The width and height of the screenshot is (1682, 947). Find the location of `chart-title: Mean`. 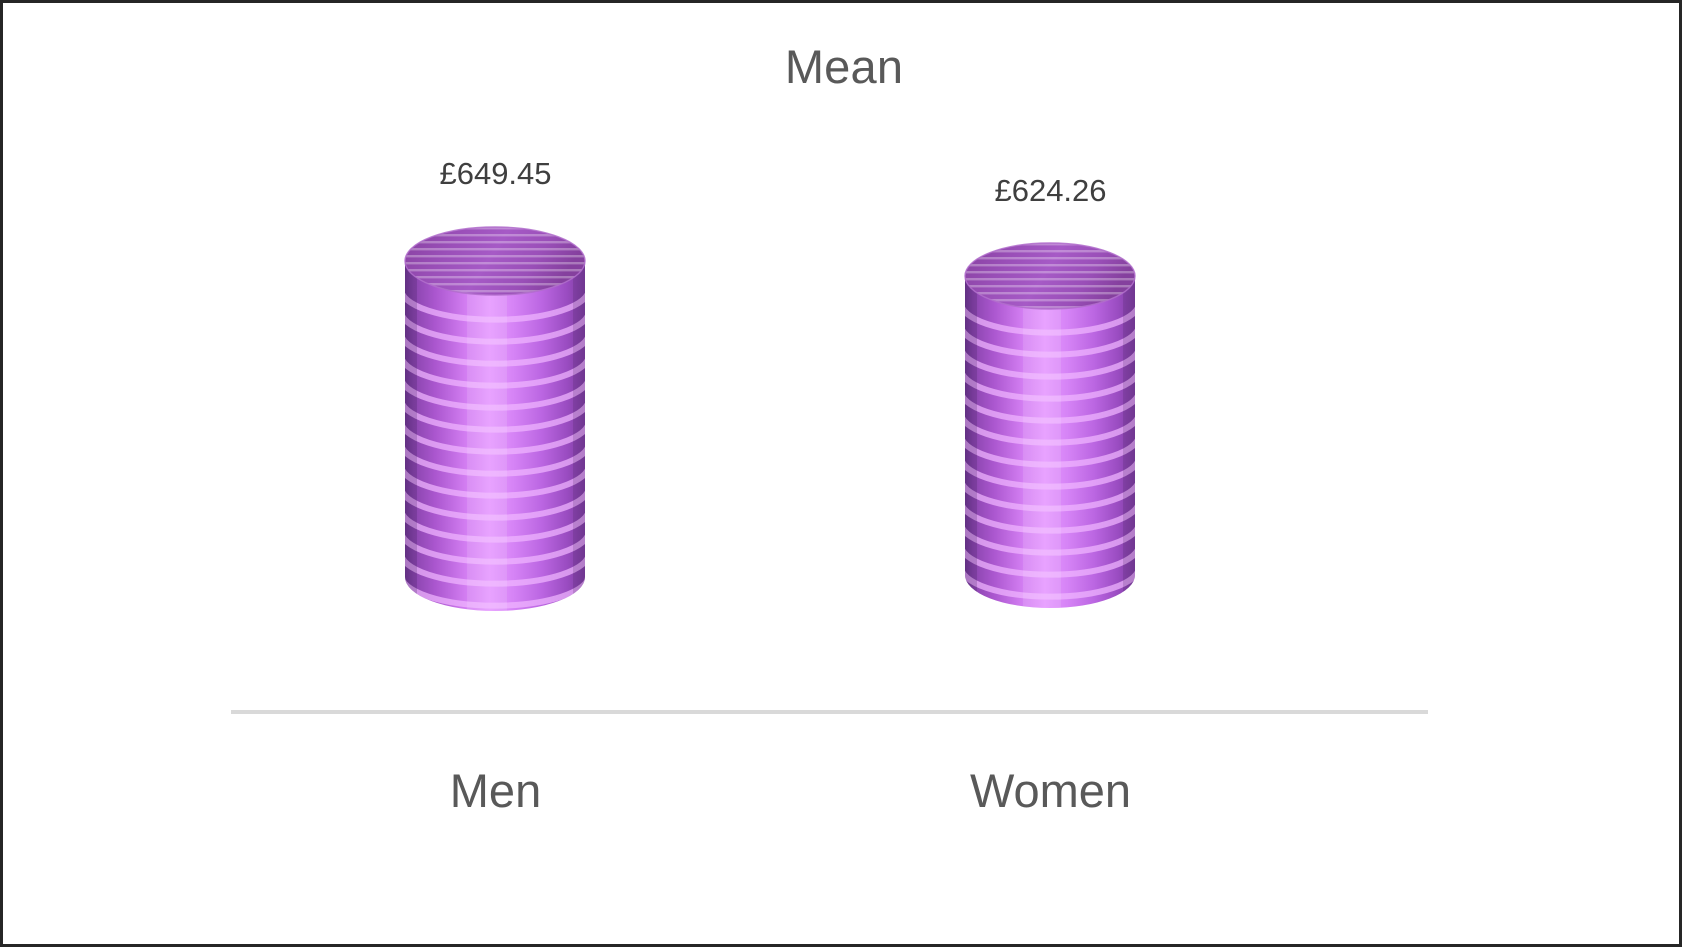

chart-title: Mean is located at coordinates (844, 66).